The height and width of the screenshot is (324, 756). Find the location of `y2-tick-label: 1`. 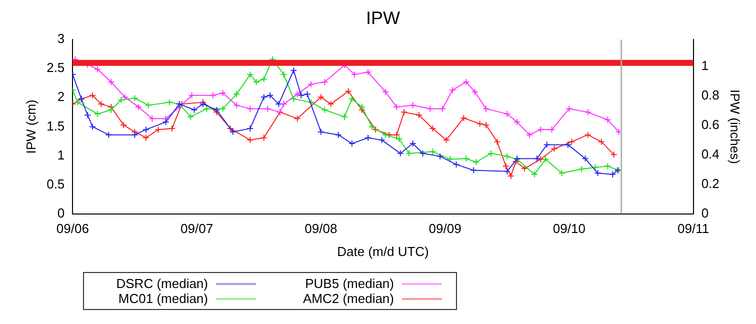

y2-tick-label: 1 is located at coordinates (705, 65).